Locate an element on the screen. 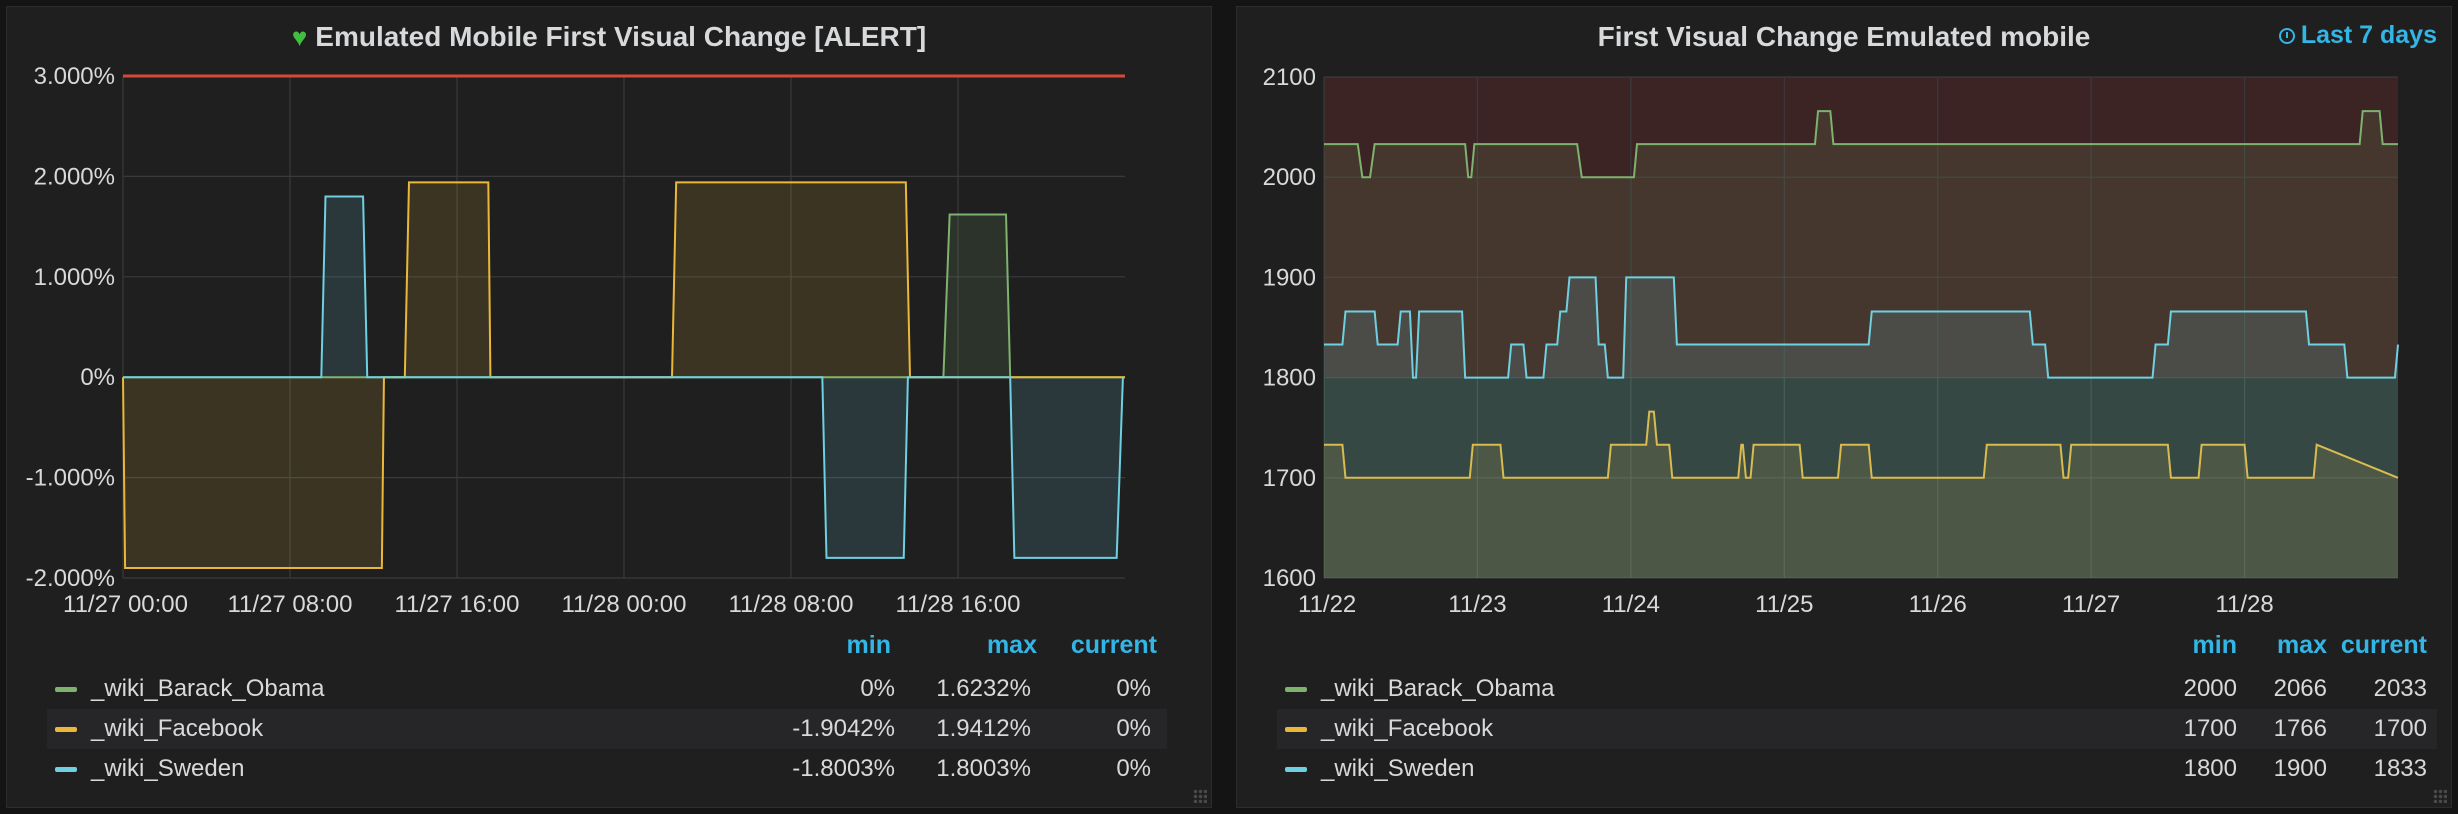 The height and width of the screenshot is (814, 2458). x-tick-label: 11/25 is located at coordinates (1784, 604).